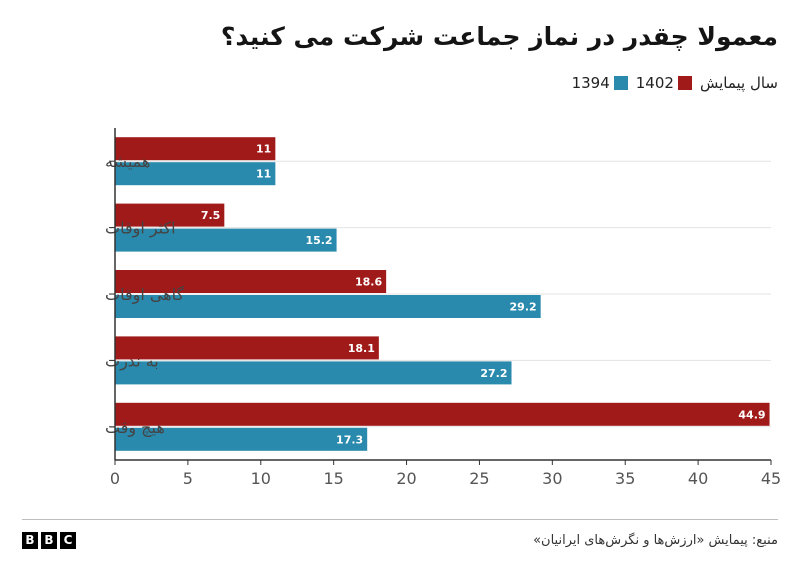 The width and height of the screenshot is (800, 577). Describe the element at coordinates (590, 83) in the screenshot. I see `legend-text-1394: 1394` at that location.